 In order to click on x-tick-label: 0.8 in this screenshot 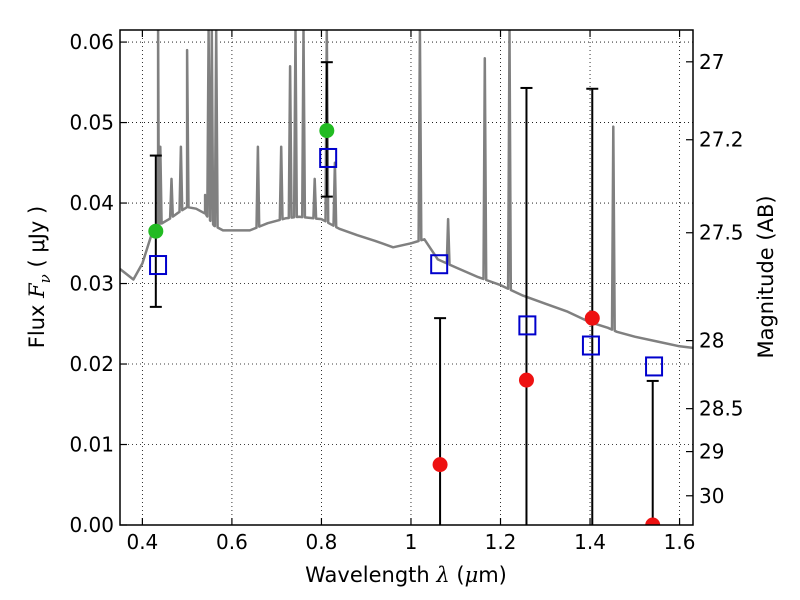, I will do `click(322, 542)`.